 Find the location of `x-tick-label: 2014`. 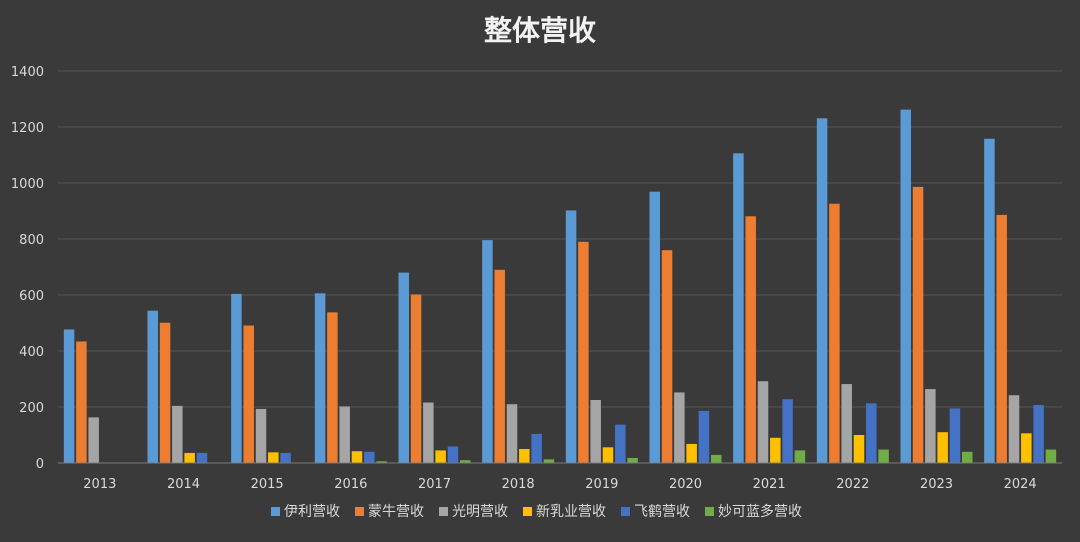

x-tick-label: 2014 is located at coordinates (183, 484).